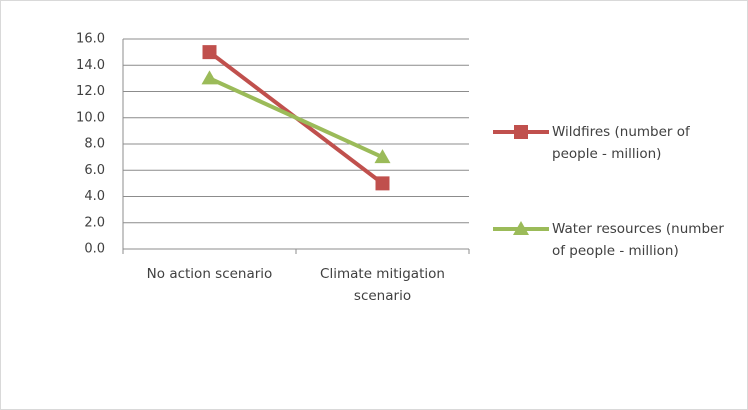 Image resolution: width=748 pixels, height=410 pixels. What do you see at coordinates (621, 143) in the screenshot?
I see `legend-label: Wildfires (number of people - million)` at bounding box center [621, 143].